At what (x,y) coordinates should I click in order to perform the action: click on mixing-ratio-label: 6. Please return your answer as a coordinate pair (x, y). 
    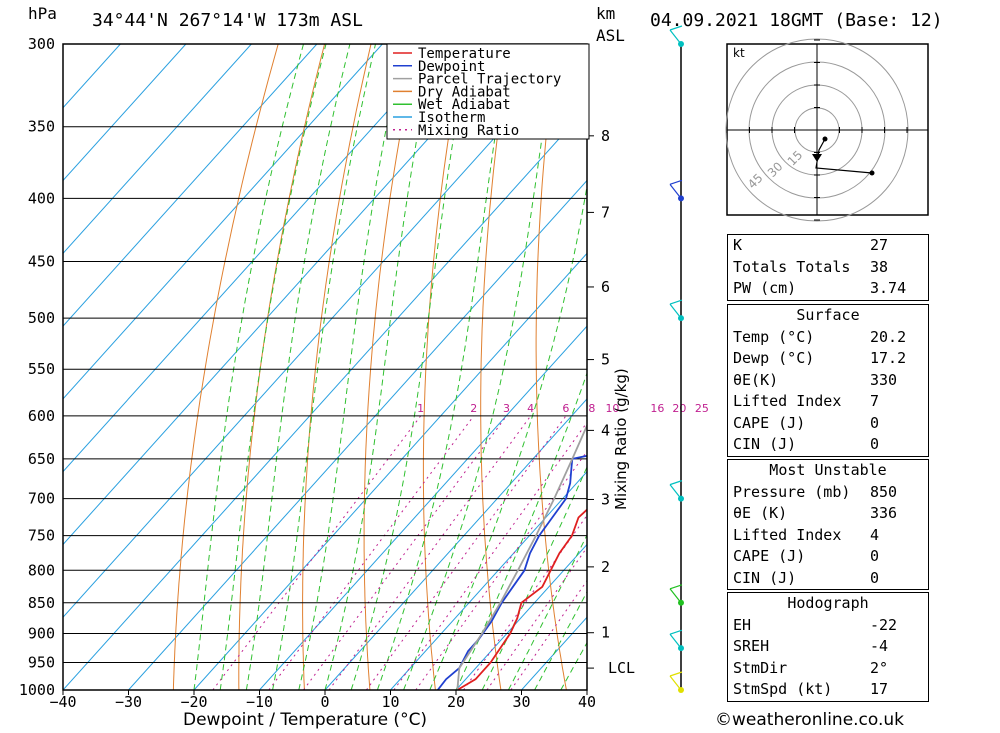
    Looking at the image, I should click on (565, 408).